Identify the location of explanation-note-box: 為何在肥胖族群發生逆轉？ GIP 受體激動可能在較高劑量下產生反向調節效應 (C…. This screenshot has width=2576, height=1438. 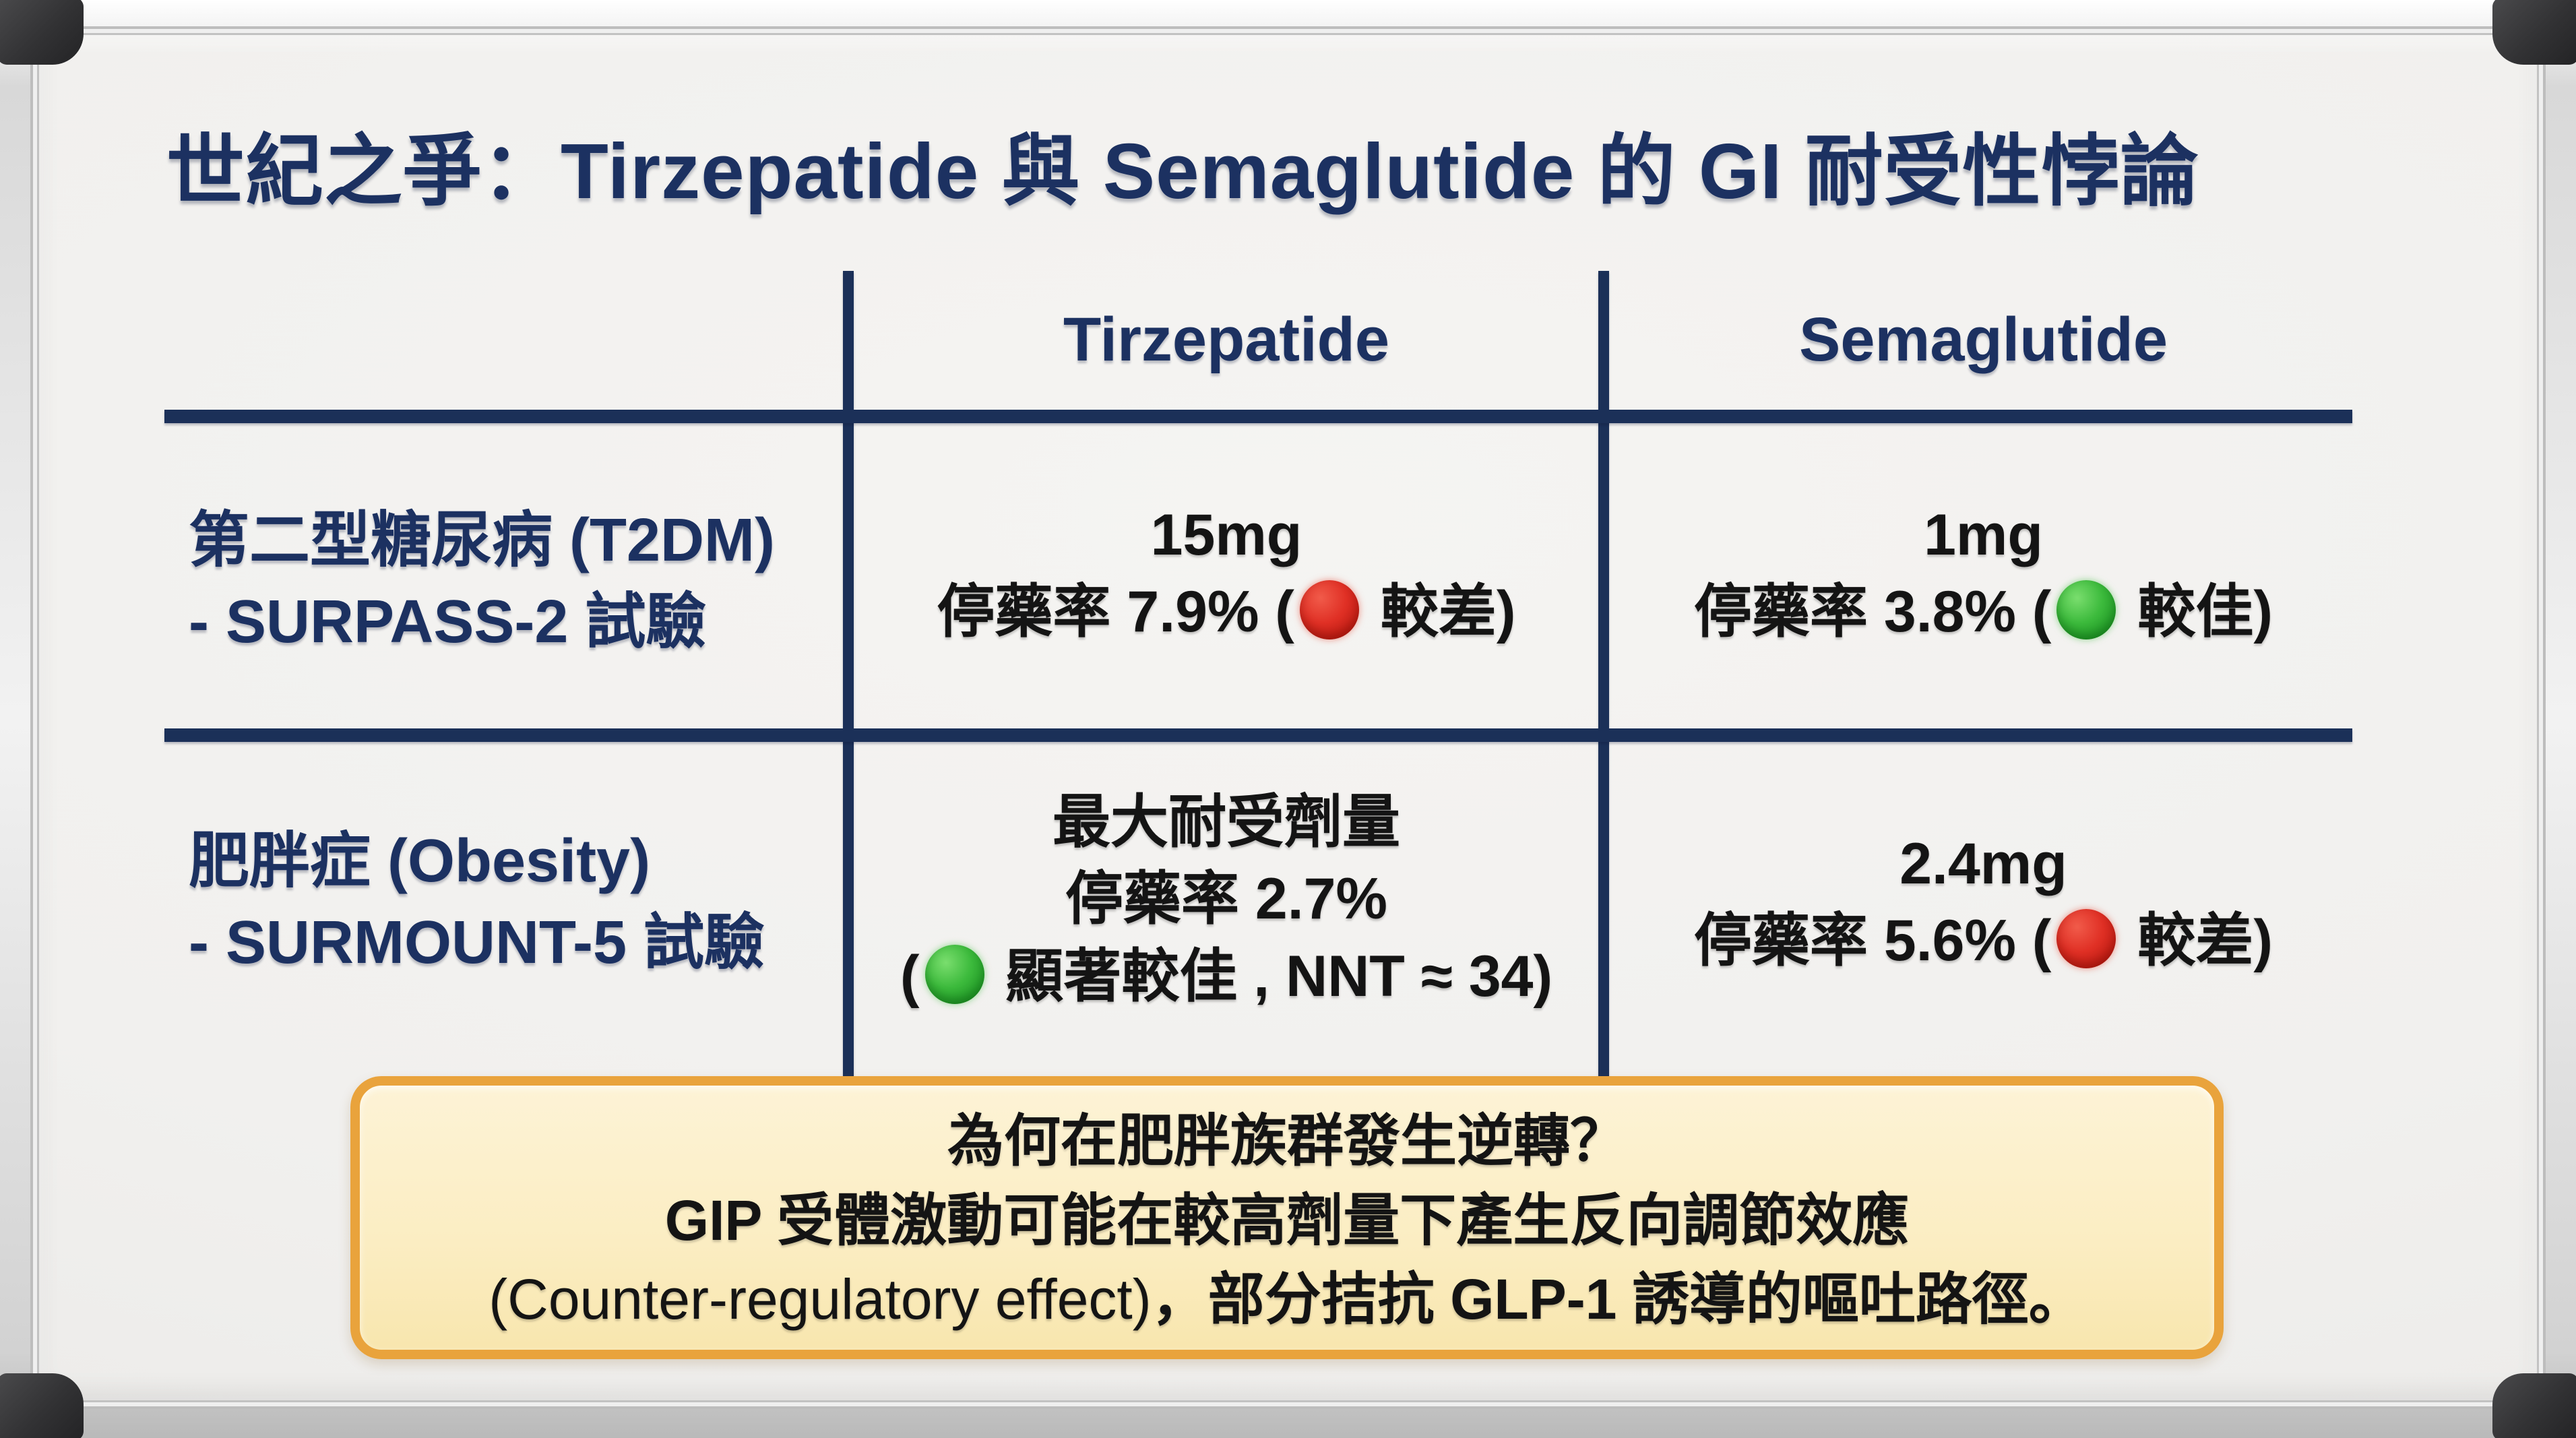
(1287, 1217).